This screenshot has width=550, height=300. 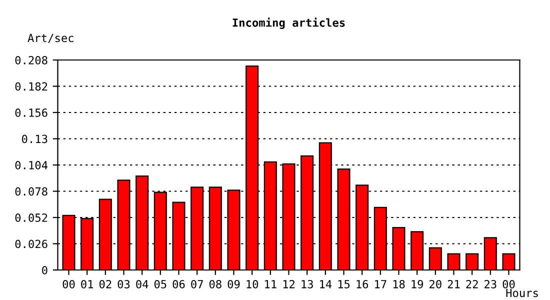 I want to click on y-tick-label: 0.156, so click(x=31, y=112).